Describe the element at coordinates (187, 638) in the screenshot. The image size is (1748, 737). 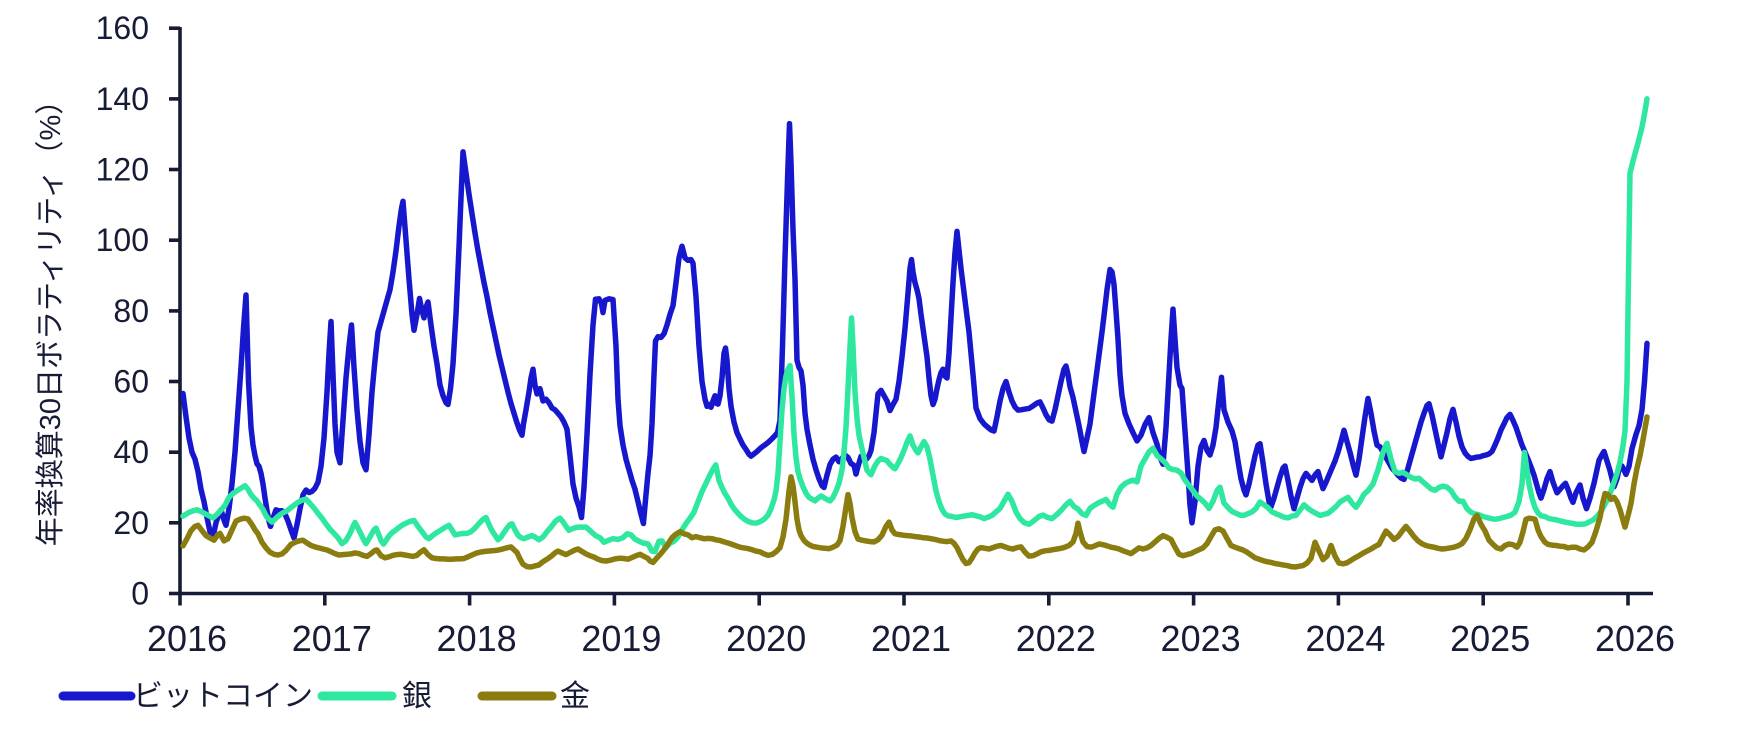
I see `svg-text: 2016` at that location.